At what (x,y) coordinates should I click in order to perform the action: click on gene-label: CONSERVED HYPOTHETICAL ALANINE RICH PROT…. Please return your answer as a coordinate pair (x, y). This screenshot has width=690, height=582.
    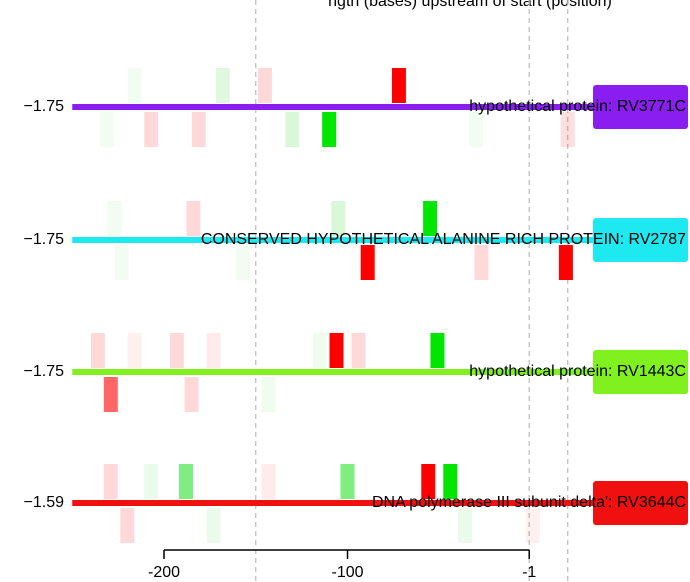
    Looking at the image, I should click on (443, 239).